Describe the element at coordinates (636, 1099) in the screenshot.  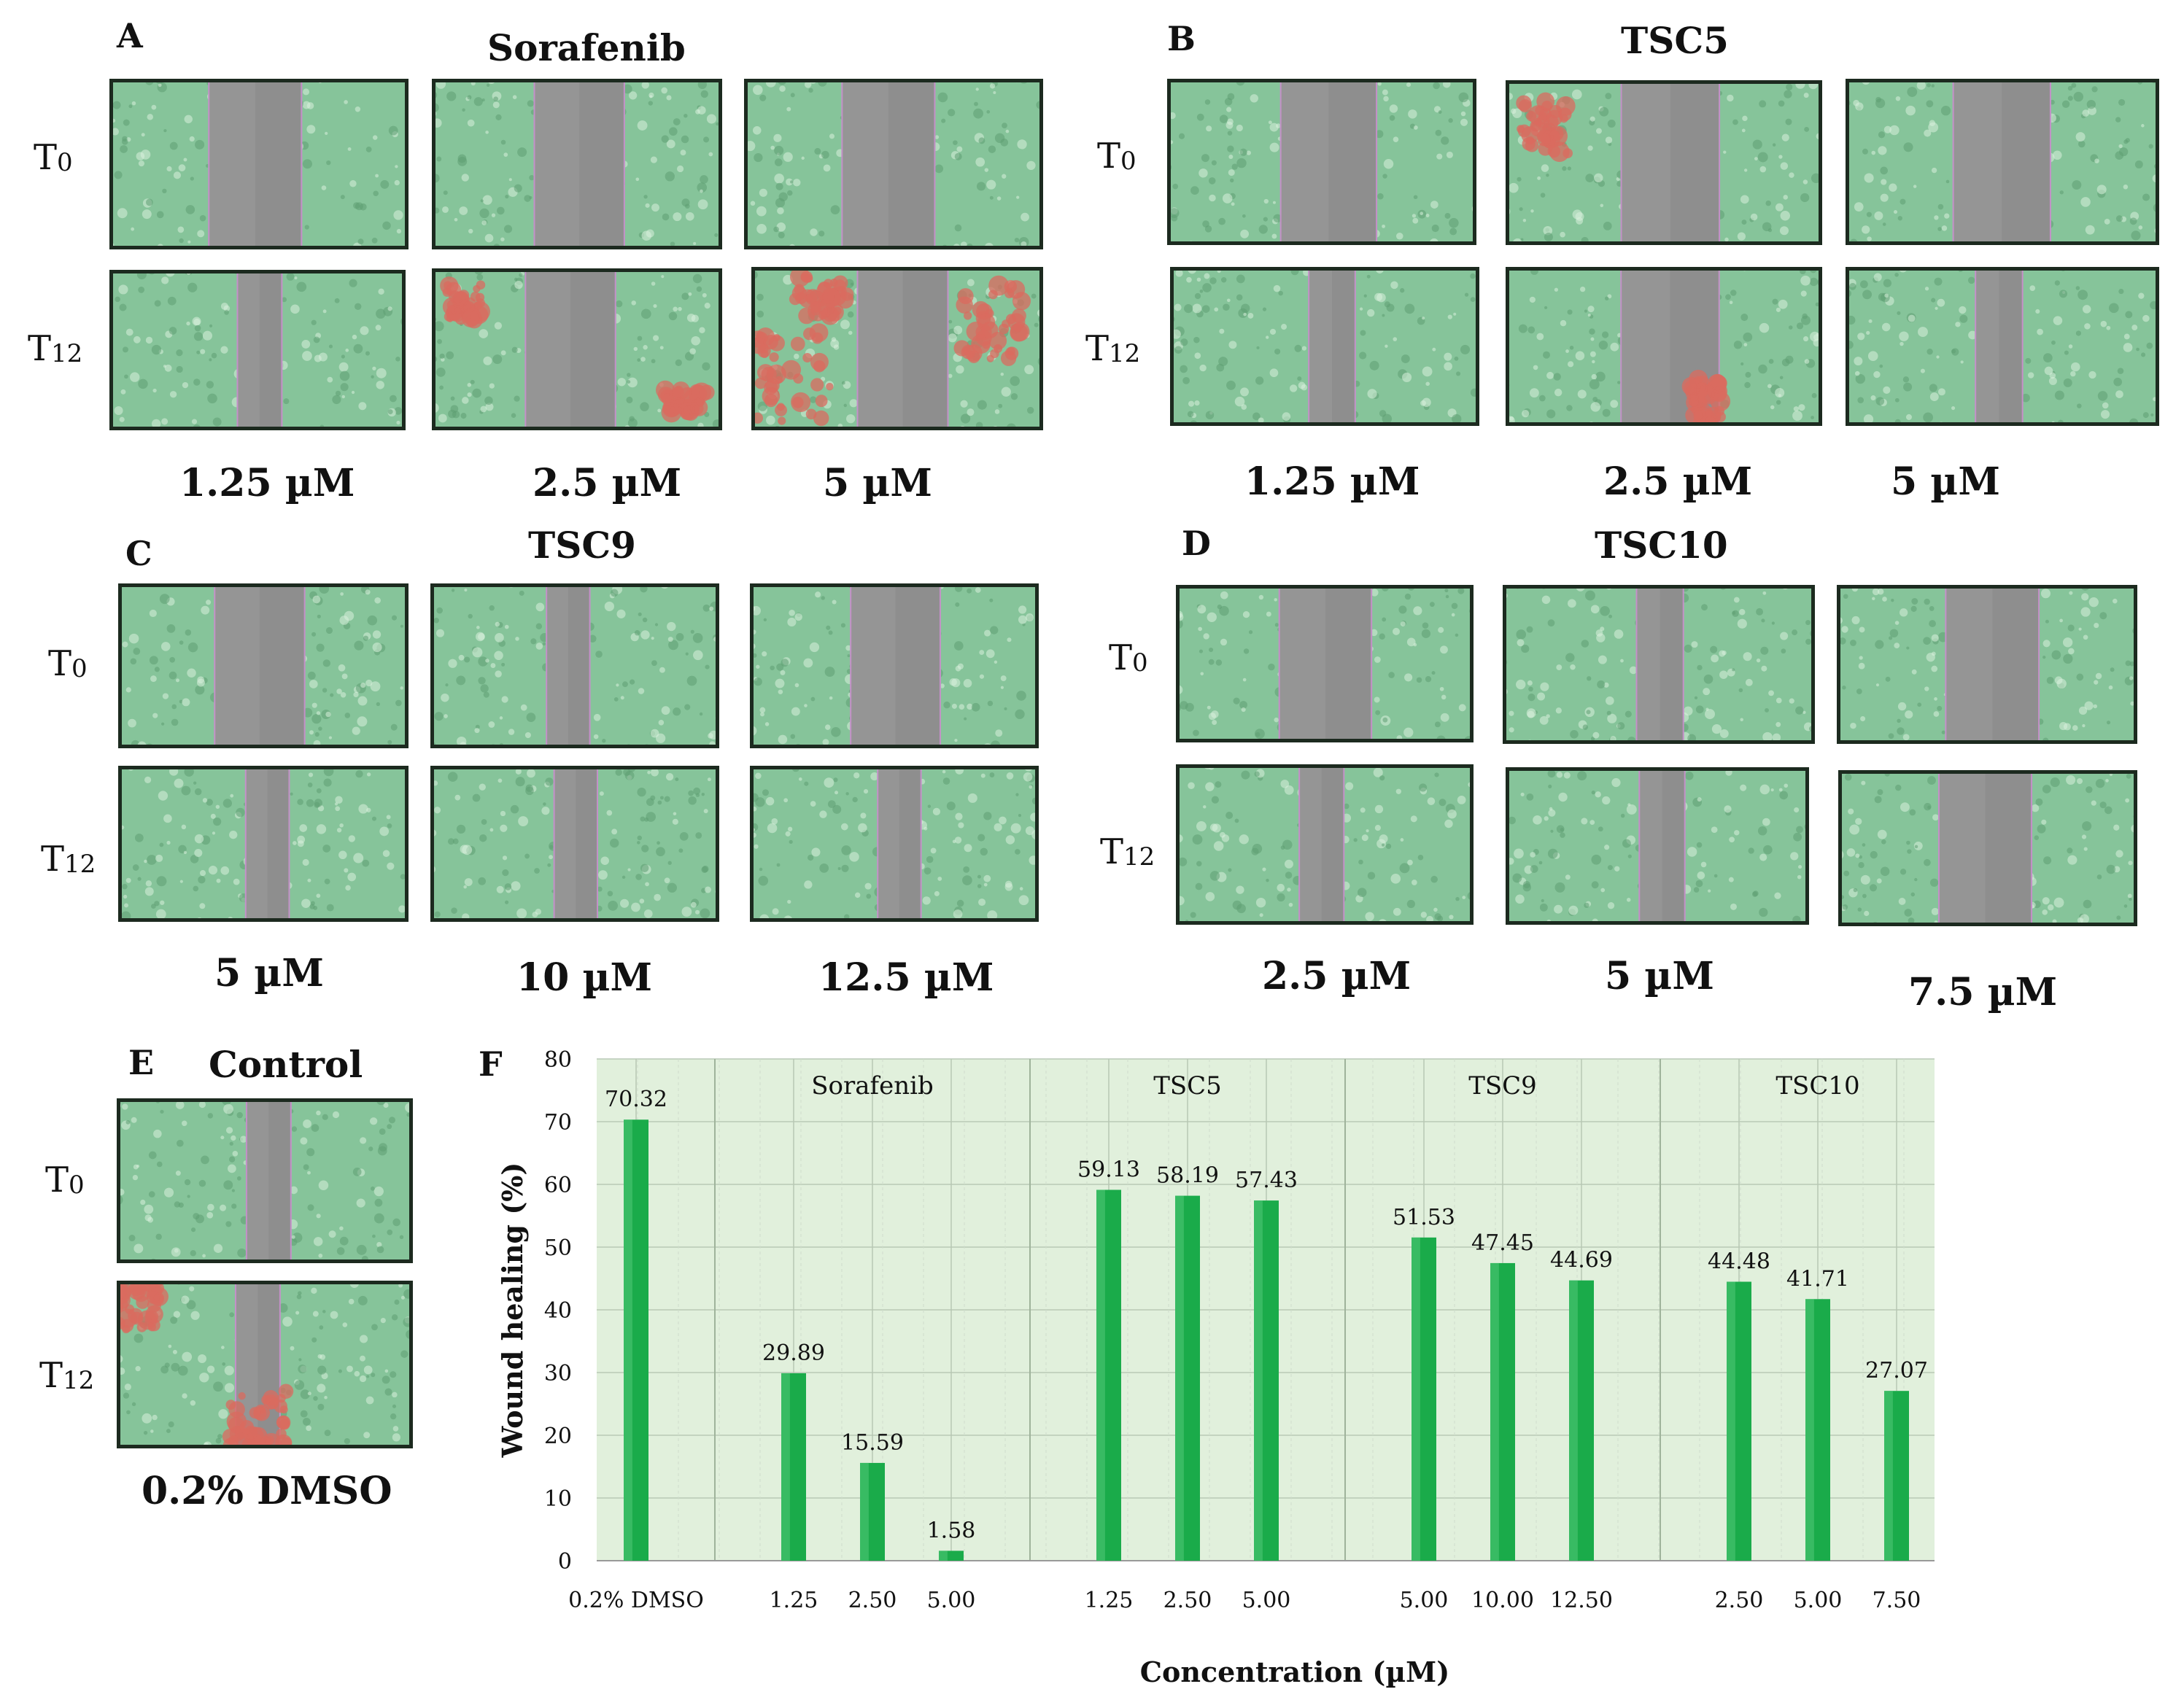
I see `data-label: 70.32` at that location.